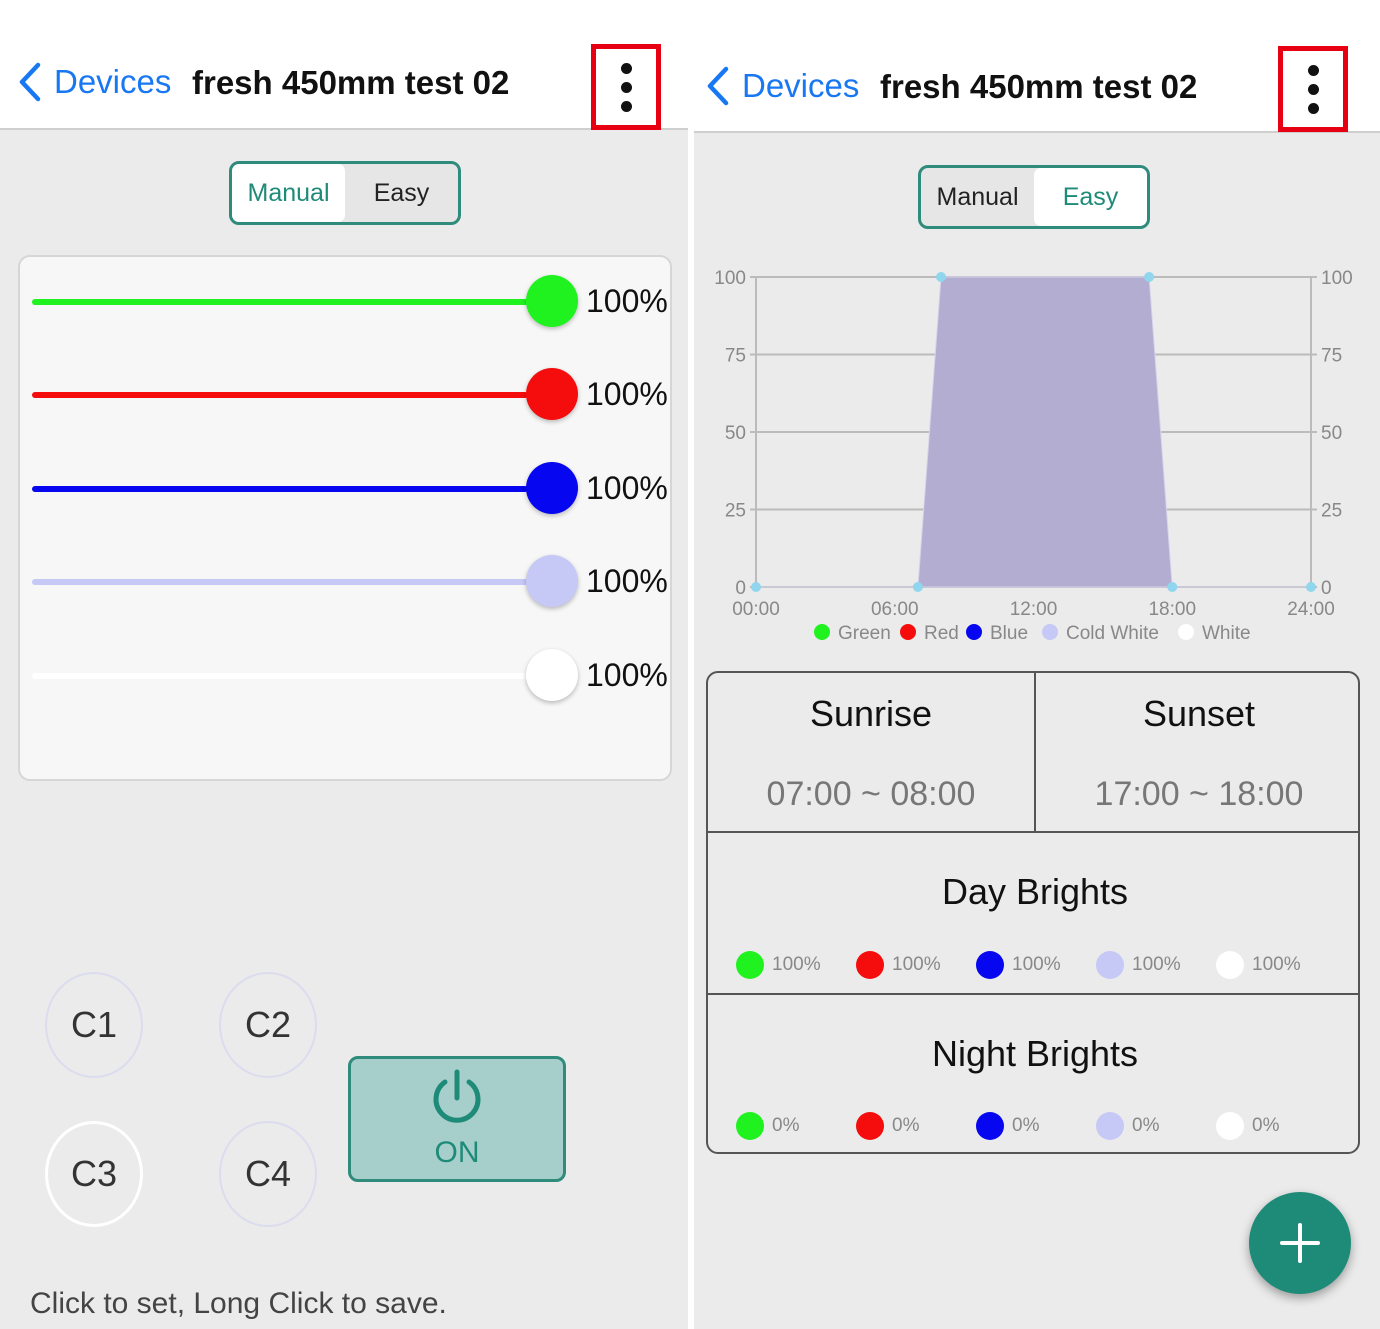  I want to click on preset-c2-button: C2, so click(268, 1025).